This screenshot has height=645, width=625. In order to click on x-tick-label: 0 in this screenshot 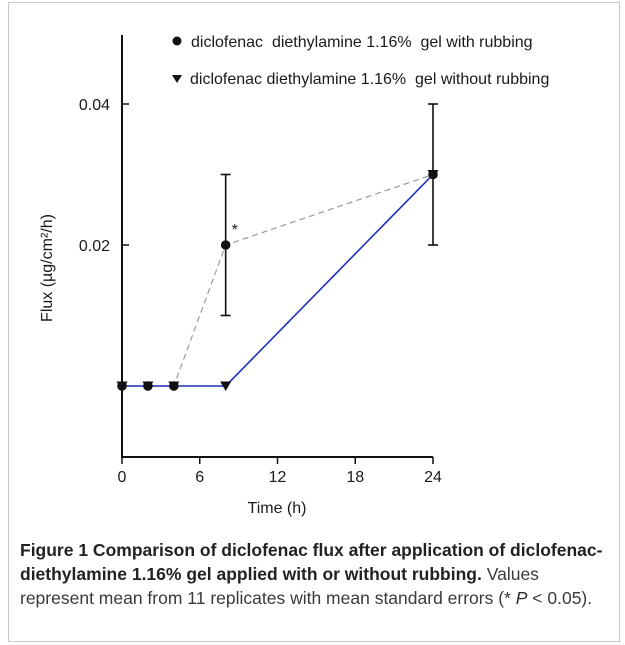, I will do `click(122, 477)`.